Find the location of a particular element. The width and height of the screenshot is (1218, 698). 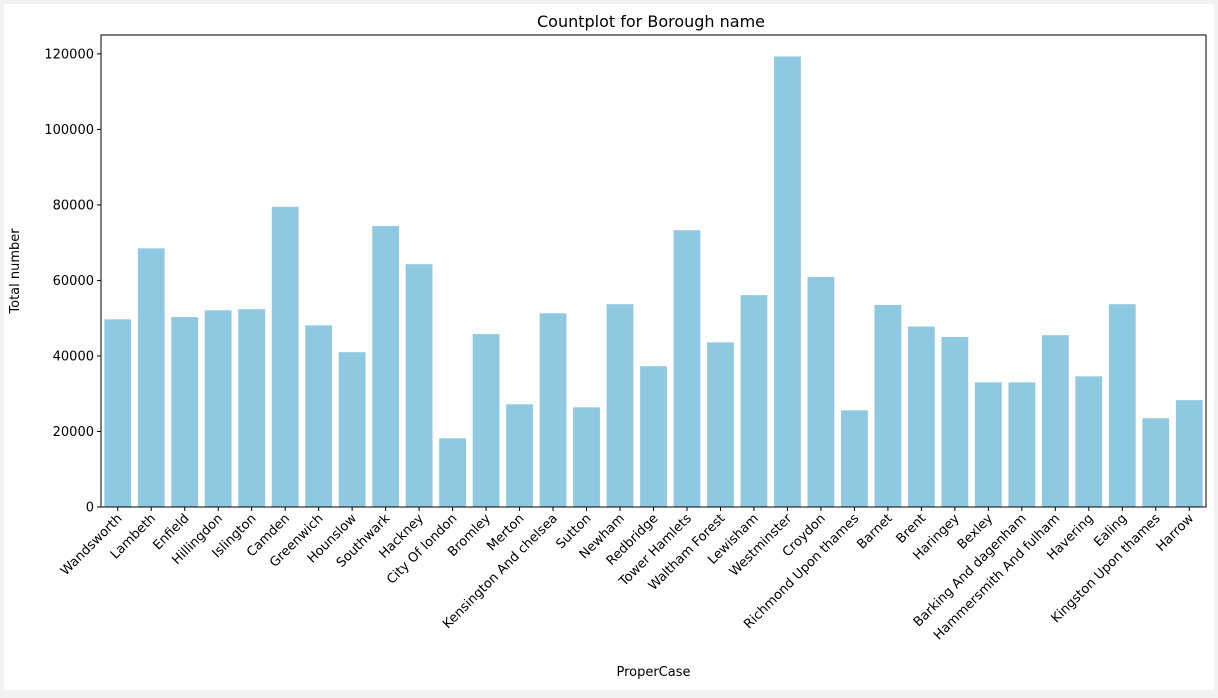

y-axis-title: Total number is located at coordinates (15, 271).